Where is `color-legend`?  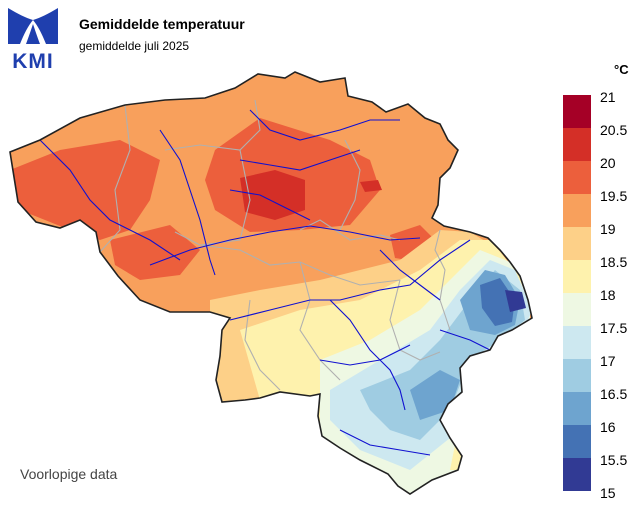
color-legend is located at coordinates (577, 293).